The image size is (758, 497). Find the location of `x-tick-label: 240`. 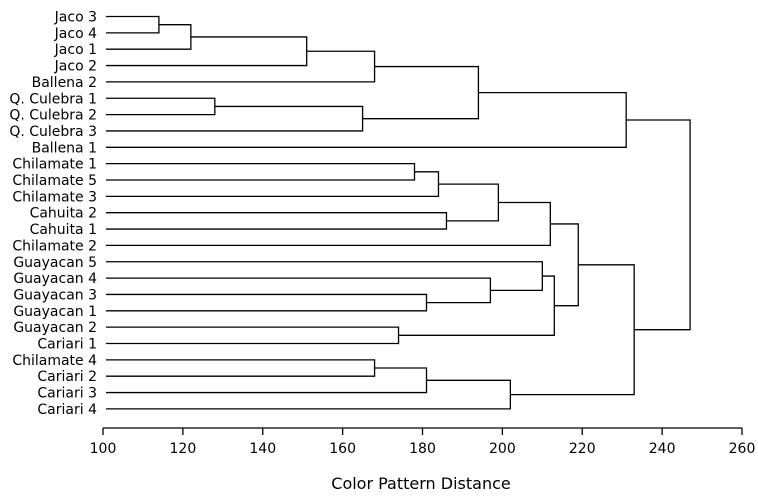

x-tick-label: 240 is located at coordinates (662, 449).